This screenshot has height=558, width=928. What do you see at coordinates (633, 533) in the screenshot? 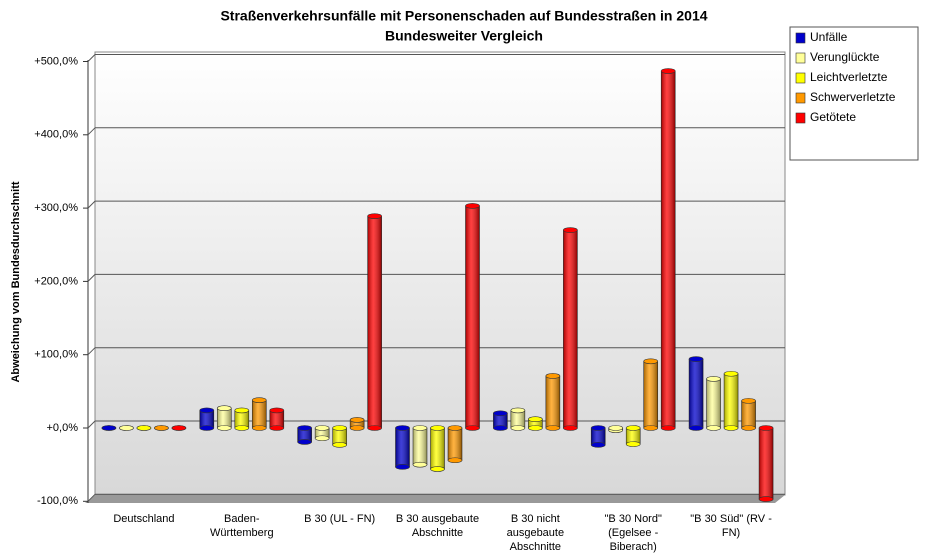
I see `x-tick-label: "B 30 Nord" (Egelsee - Biberach)` at bounding box center [633, 533].